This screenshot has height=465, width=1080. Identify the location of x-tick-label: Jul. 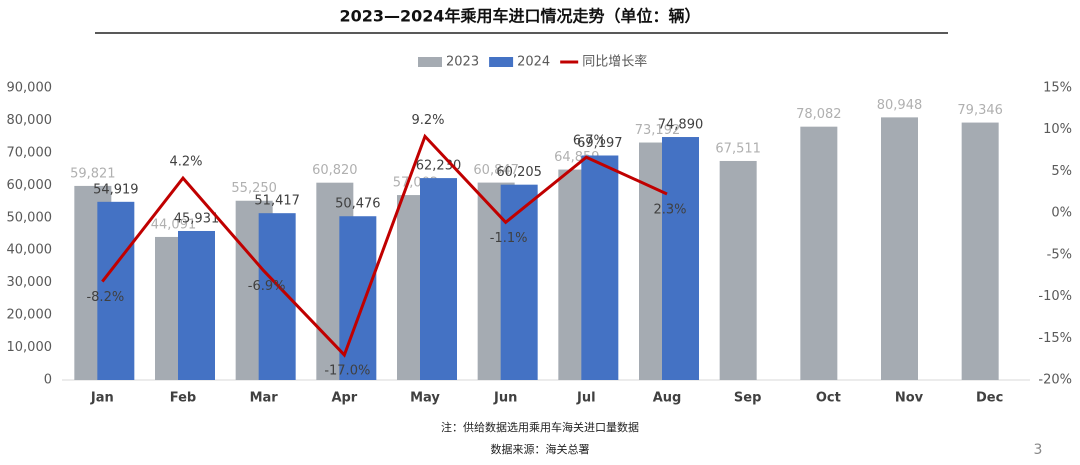
(586, 398).